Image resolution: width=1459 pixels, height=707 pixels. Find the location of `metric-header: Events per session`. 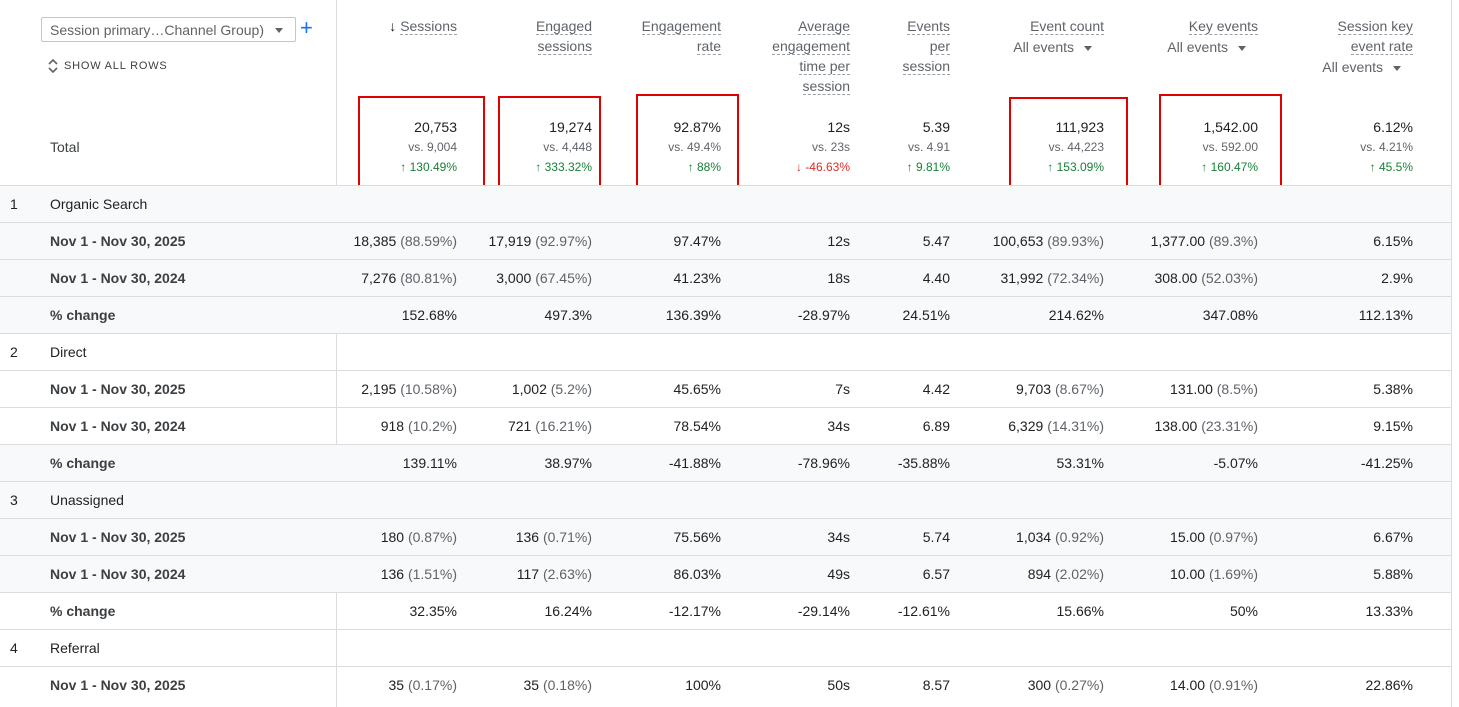

metric-header: Events per session is located at coordinates (926, 46).